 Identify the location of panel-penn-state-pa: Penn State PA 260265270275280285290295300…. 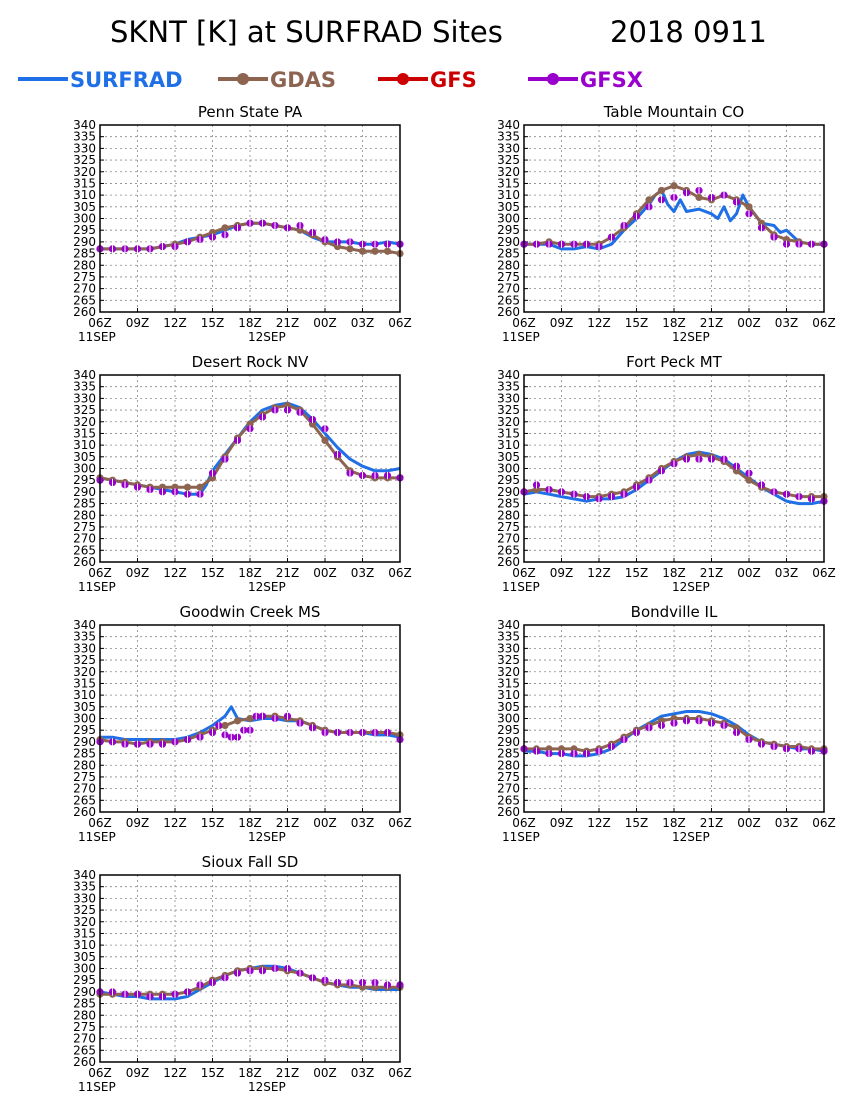
(242, 223).